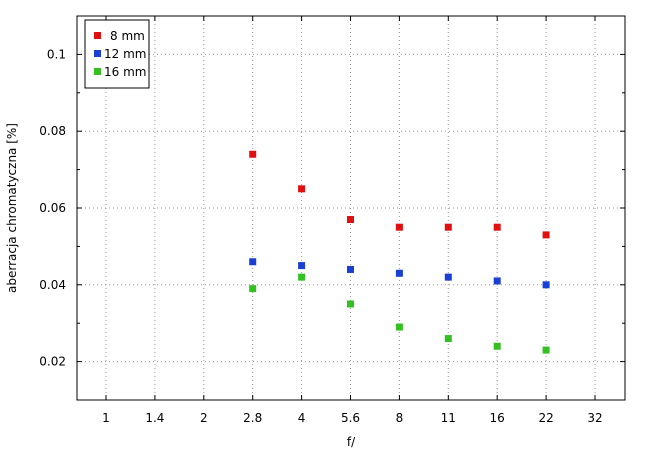 The height and width of the screenshot is (455, 650). What do you see at coordinates (448, 339) in the screenshot?
I see `point-16mm-f11` at bounding box center [448, 339].